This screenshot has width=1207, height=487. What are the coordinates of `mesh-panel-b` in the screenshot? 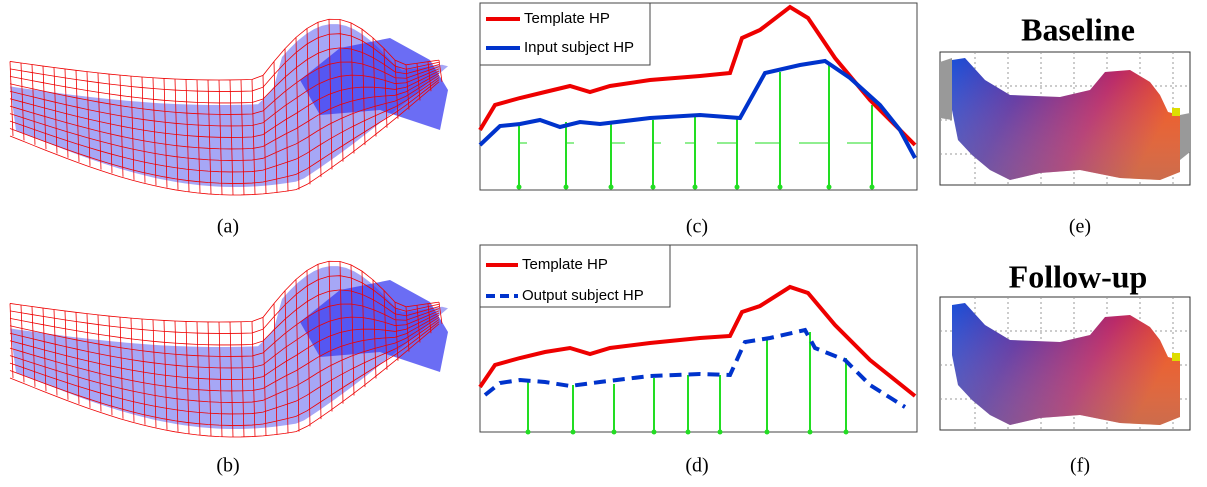 It's located at (228, 349).